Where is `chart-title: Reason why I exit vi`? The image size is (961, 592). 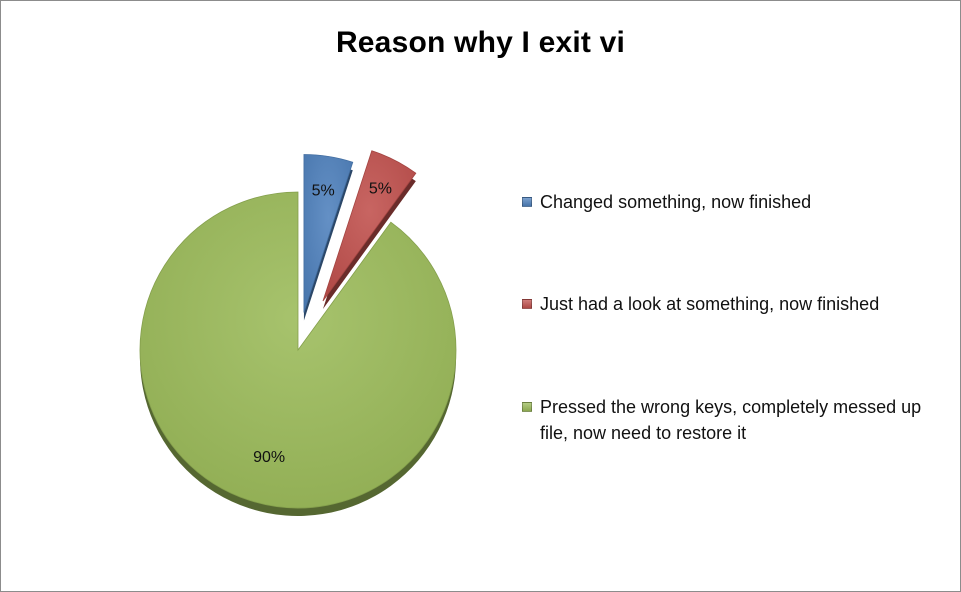
chart-title: Reason why I exit vi is located at coordinates (480, 42).